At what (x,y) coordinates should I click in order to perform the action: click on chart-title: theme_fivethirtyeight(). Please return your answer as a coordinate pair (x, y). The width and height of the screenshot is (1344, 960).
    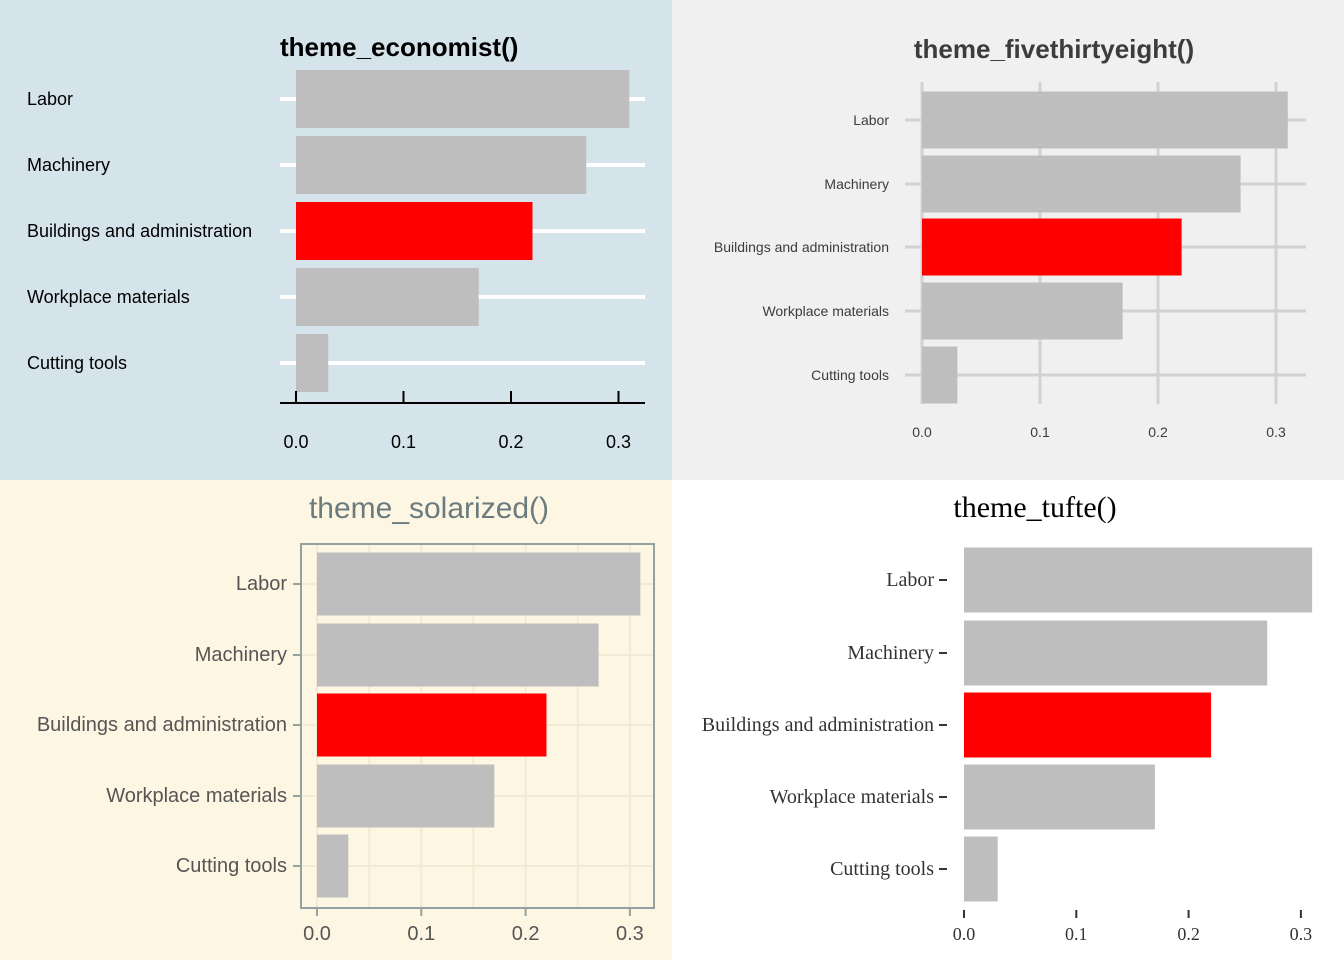
    Looking at the image, I should click on (1054, 49).